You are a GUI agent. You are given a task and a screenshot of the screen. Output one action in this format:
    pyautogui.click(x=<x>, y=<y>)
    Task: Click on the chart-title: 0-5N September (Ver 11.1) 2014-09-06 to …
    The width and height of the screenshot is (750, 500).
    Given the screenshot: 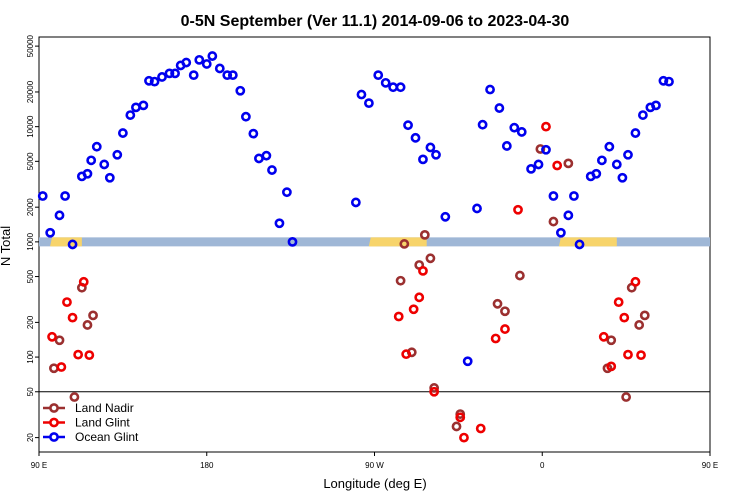 What is the action you would take?
    pyautogui.click(x=375, y=21)
    